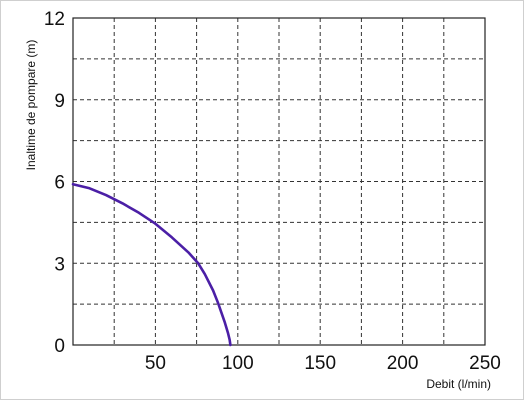 The width and height of the screenshot is (524, 401). What do you see at coordinates (59, 264) in the screenshot?
I see `y-tick-label: 3` at bounding box center [59, 264].